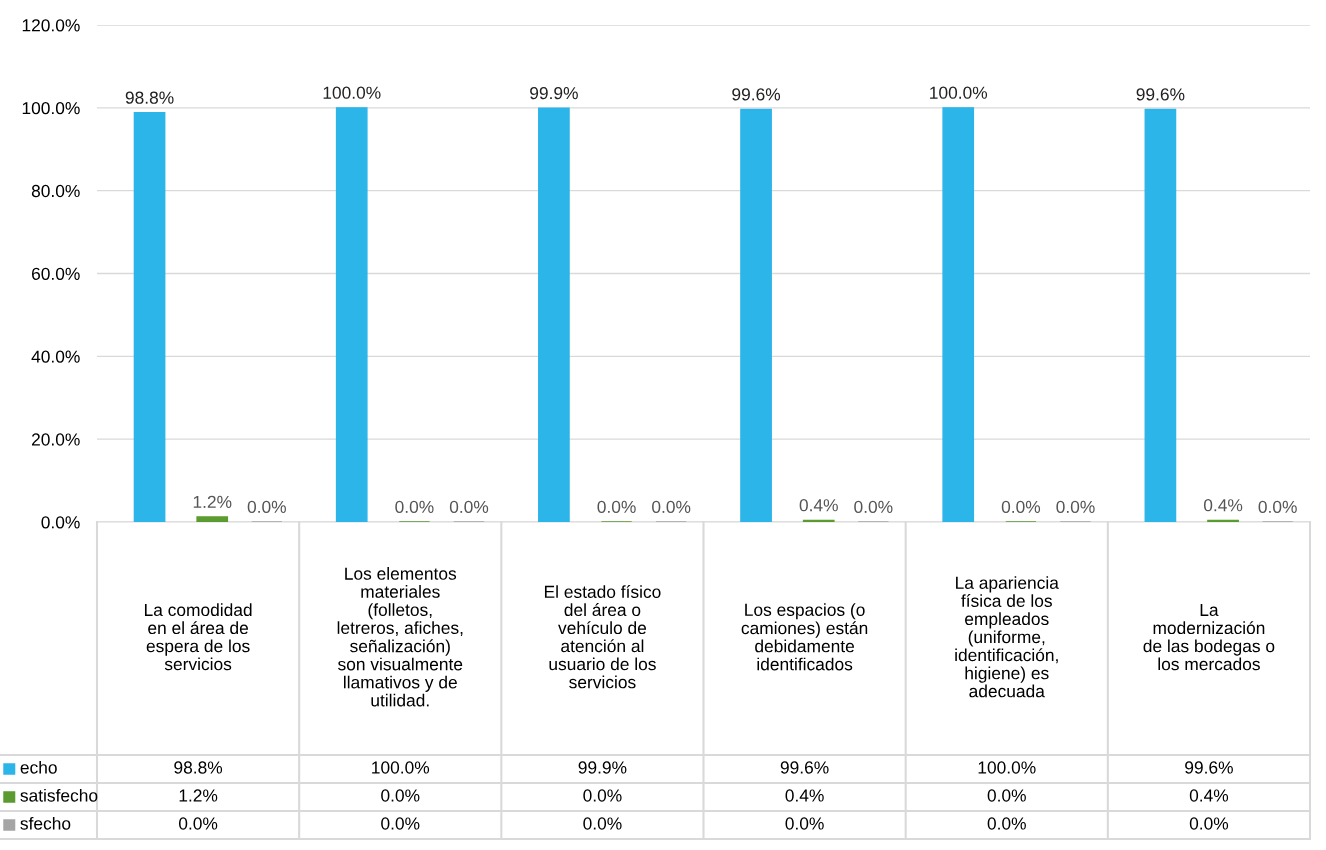 The image size is (1326, 850). I want to click on y-tick-label: 0.0%, so click(60, 522).